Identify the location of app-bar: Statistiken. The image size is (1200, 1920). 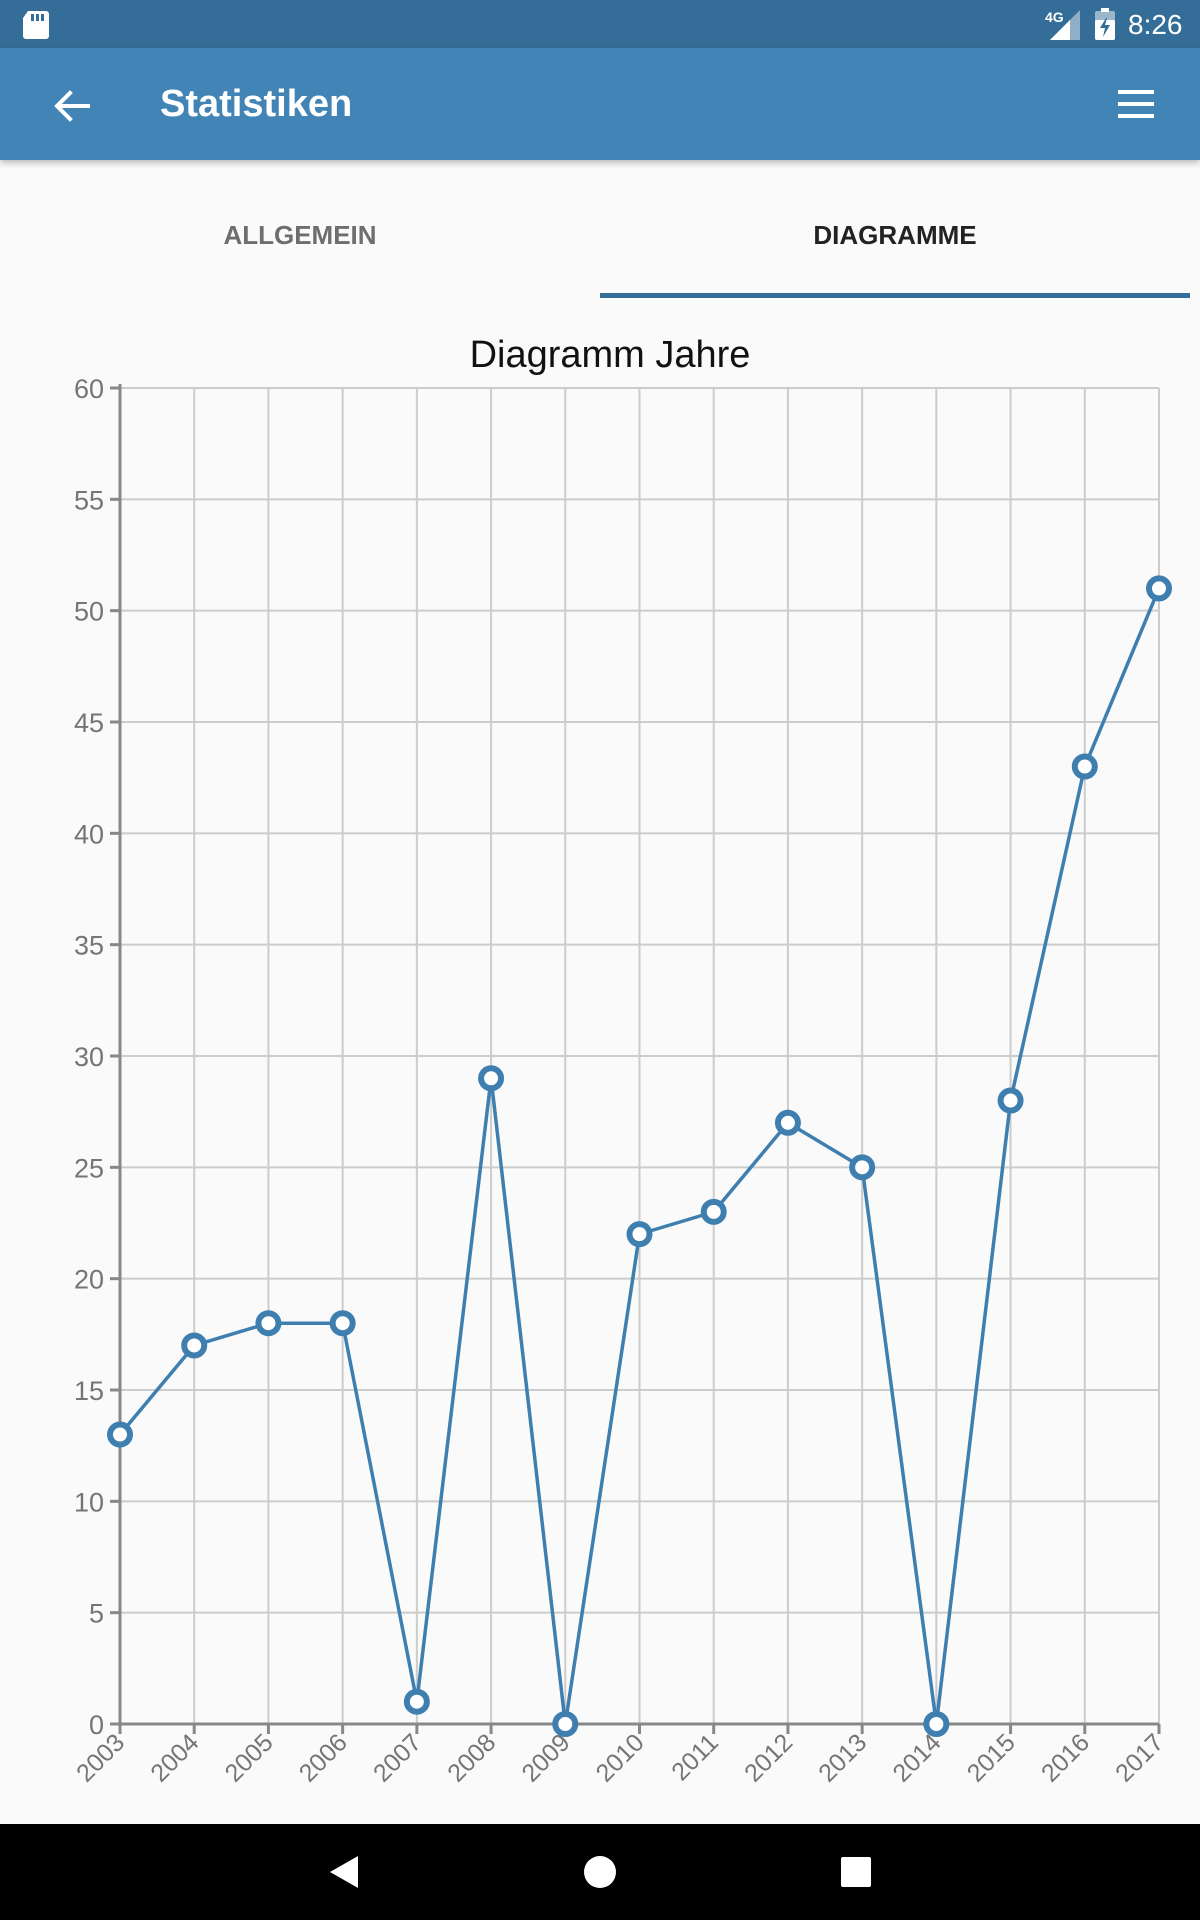
(600, 104).